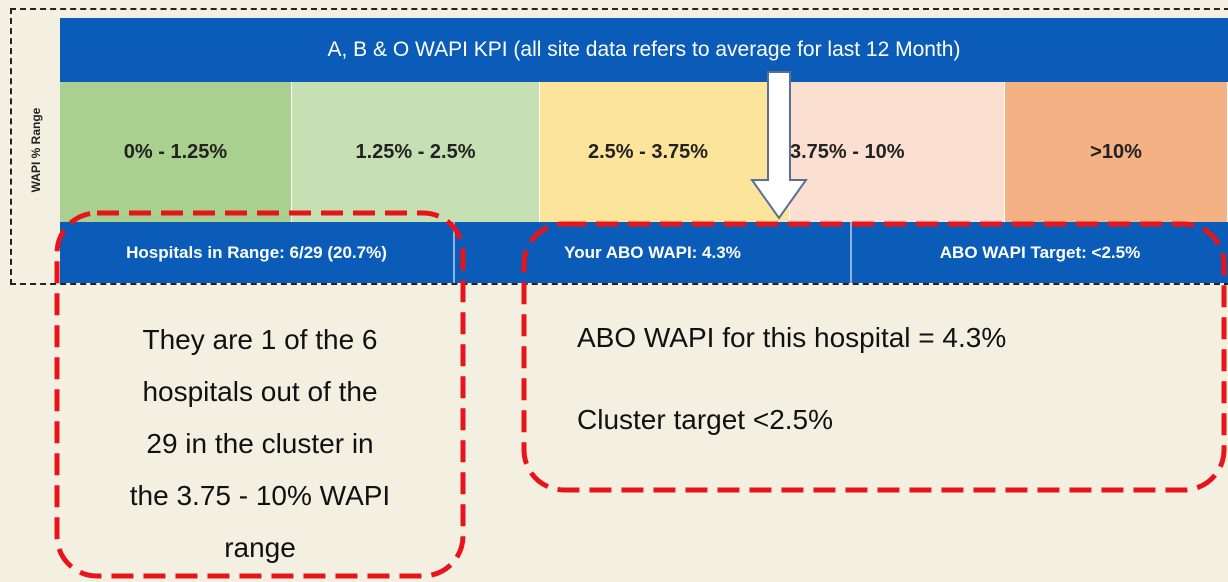 This screenshot has width=1228, height=582. Describe the element at coordinates (705, 419) in the screenshot. I see `note-line: Cluster target <2.5%` at that location.